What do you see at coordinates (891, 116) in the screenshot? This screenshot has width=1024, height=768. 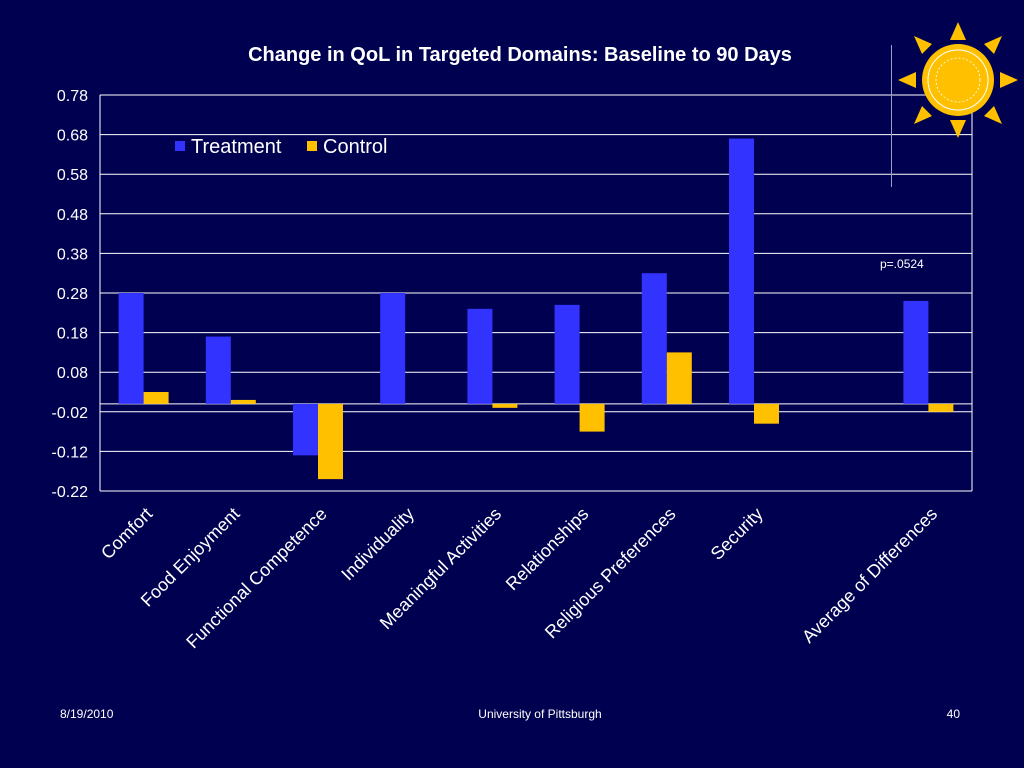 I see `divider-line` at bounding box center [891, 116].